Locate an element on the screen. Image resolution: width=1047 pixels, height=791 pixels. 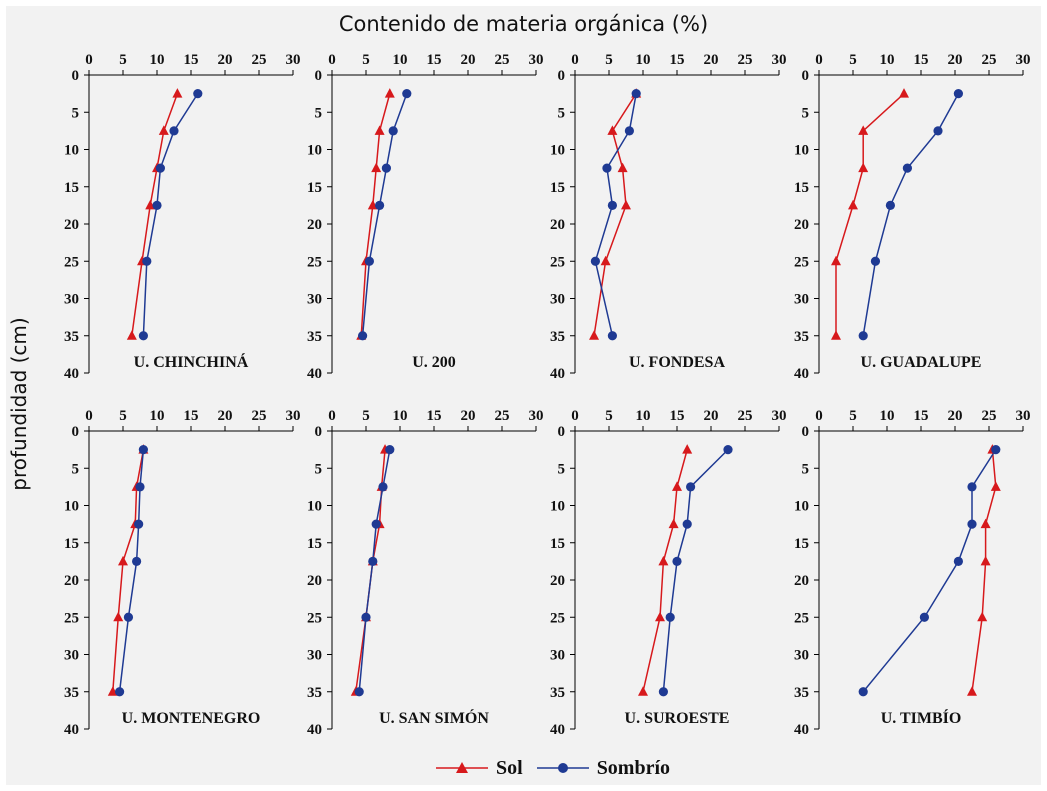
panel-6-y-tick-label: 40 is located at coordinates (314, 730).